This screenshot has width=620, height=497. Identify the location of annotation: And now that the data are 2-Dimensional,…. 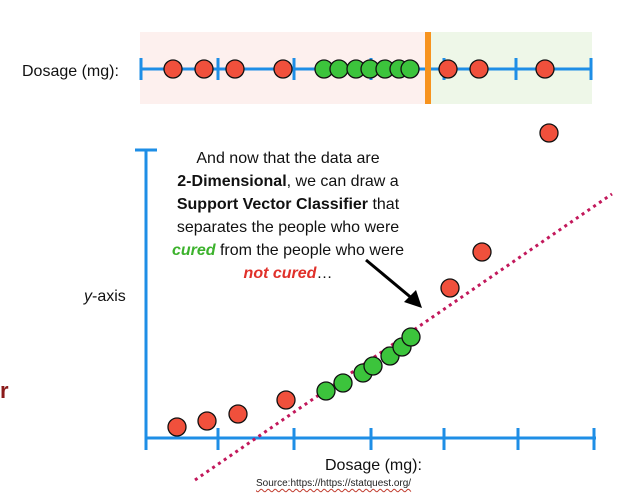
(288, 216).